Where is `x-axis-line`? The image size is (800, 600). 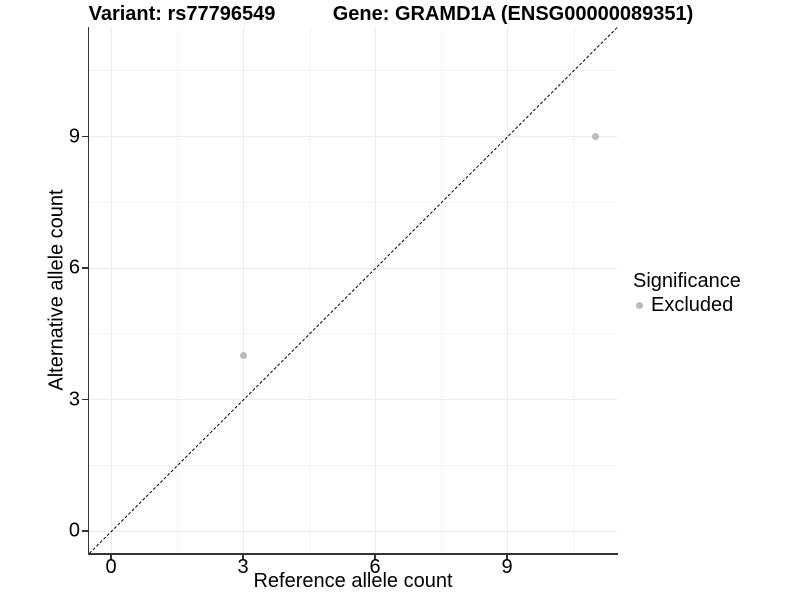 x-axis-line is located at coordinates (352, 554).